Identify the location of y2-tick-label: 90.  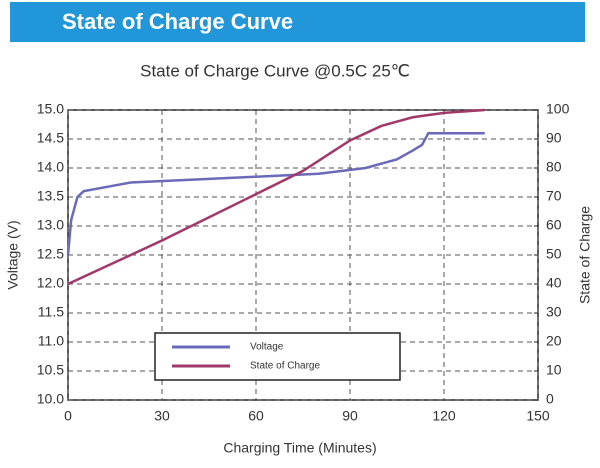
(554, 138).